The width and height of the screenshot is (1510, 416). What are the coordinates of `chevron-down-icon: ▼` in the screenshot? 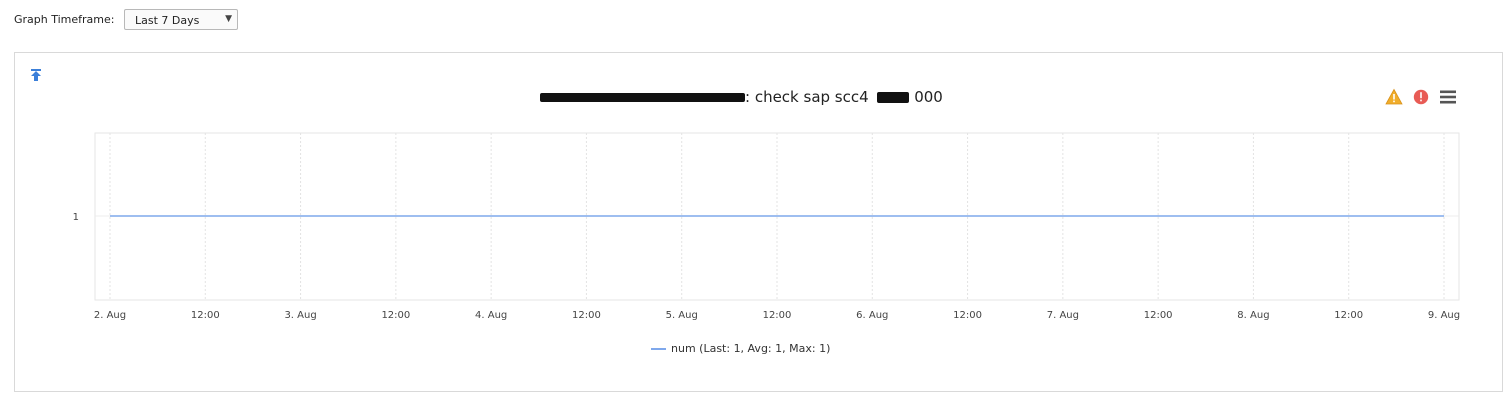 It's located at (228, 19).